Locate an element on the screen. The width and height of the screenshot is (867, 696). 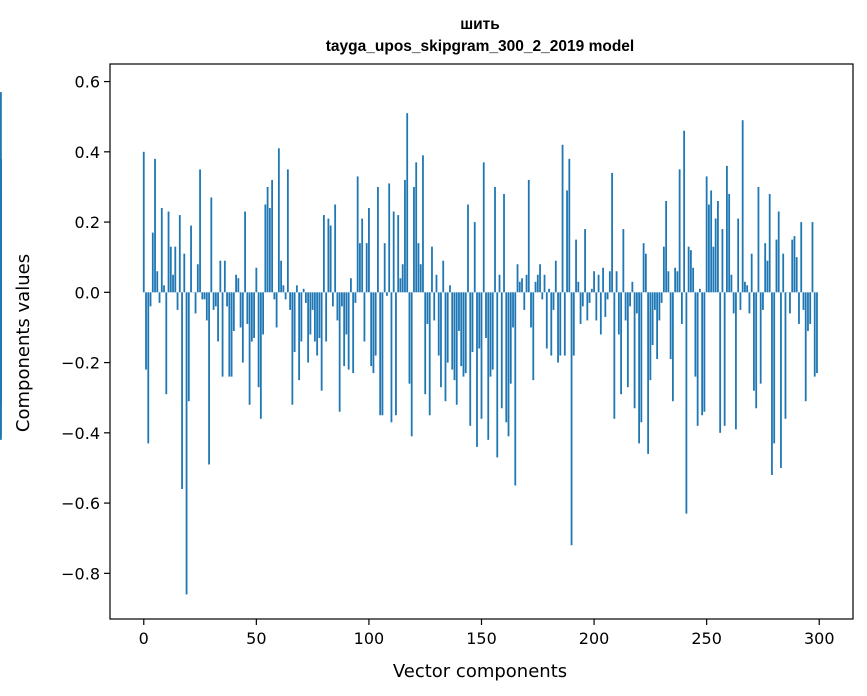
x-tick-label: 100 is located at coordinates (369, 638).